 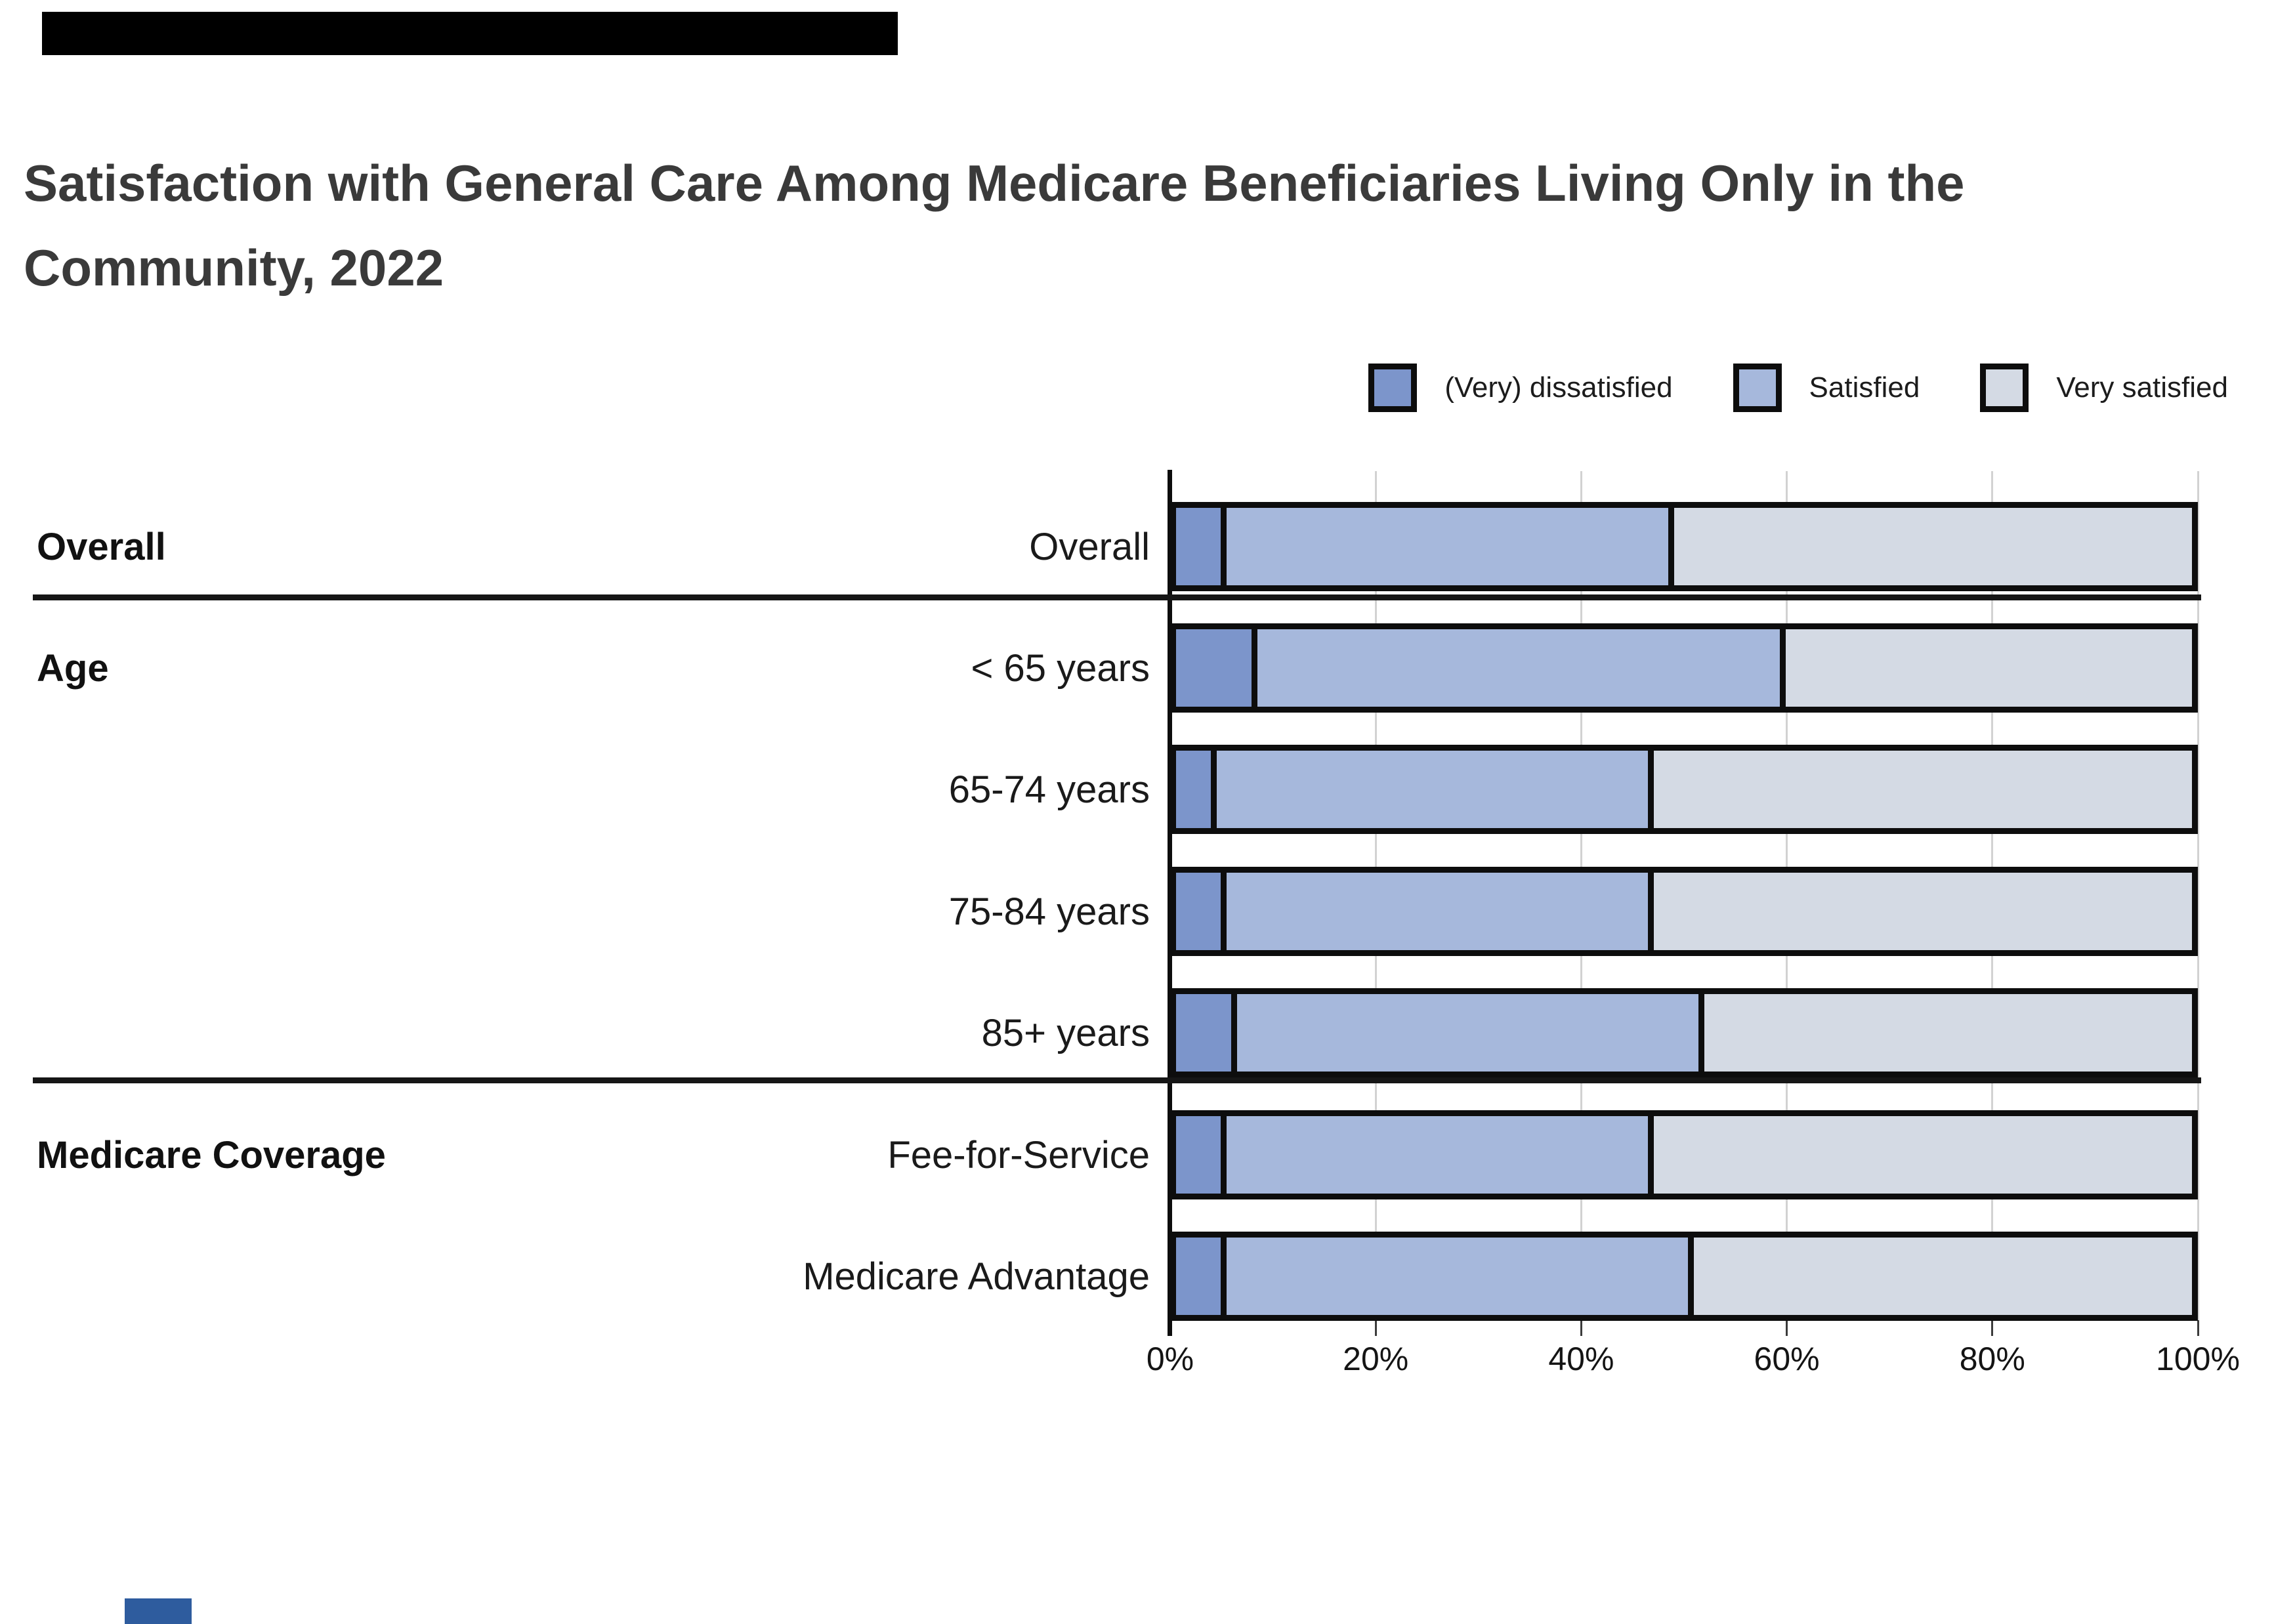 I want to click on cropped-logo-mark, so click(x=158, y=1611).